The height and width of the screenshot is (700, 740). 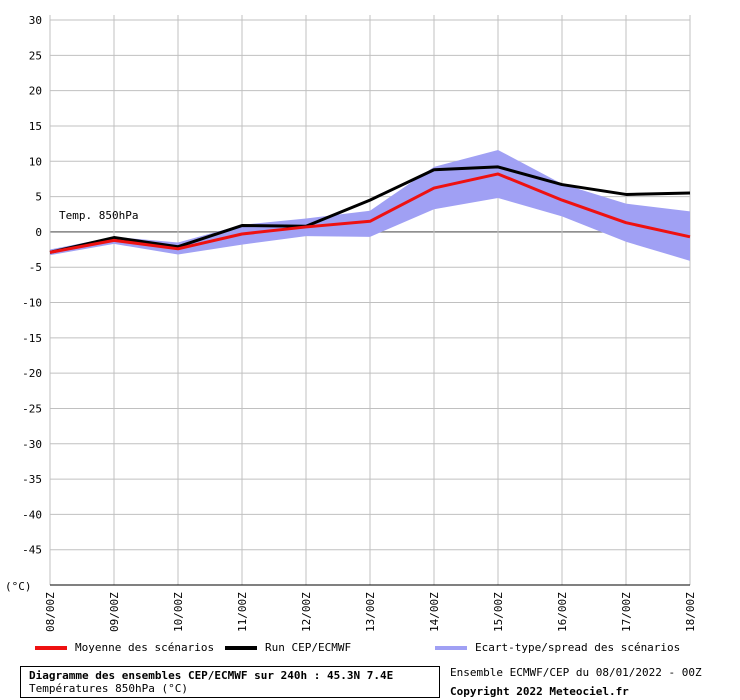 What do you see at coordinates (178, 612) in the screenshot?
I see `x-tick-label: 10/00Z` at bounding box center [178, 612].